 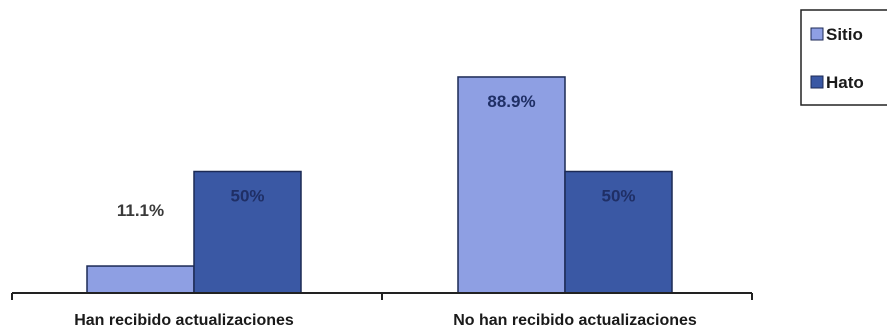 I want to click on legend-box, so click(x=843, y=57).